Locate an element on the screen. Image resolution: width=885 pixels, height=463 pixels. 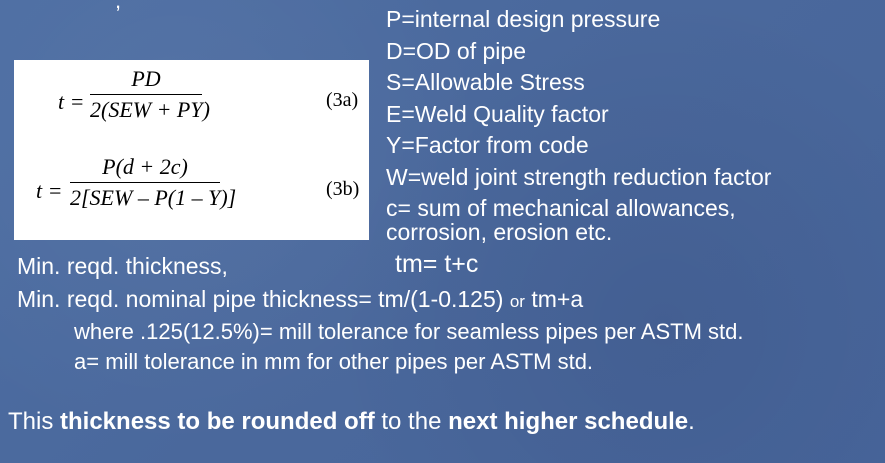
equation-3a-denominator: 2(SEW + PY) is located at coordinates (150, 109).